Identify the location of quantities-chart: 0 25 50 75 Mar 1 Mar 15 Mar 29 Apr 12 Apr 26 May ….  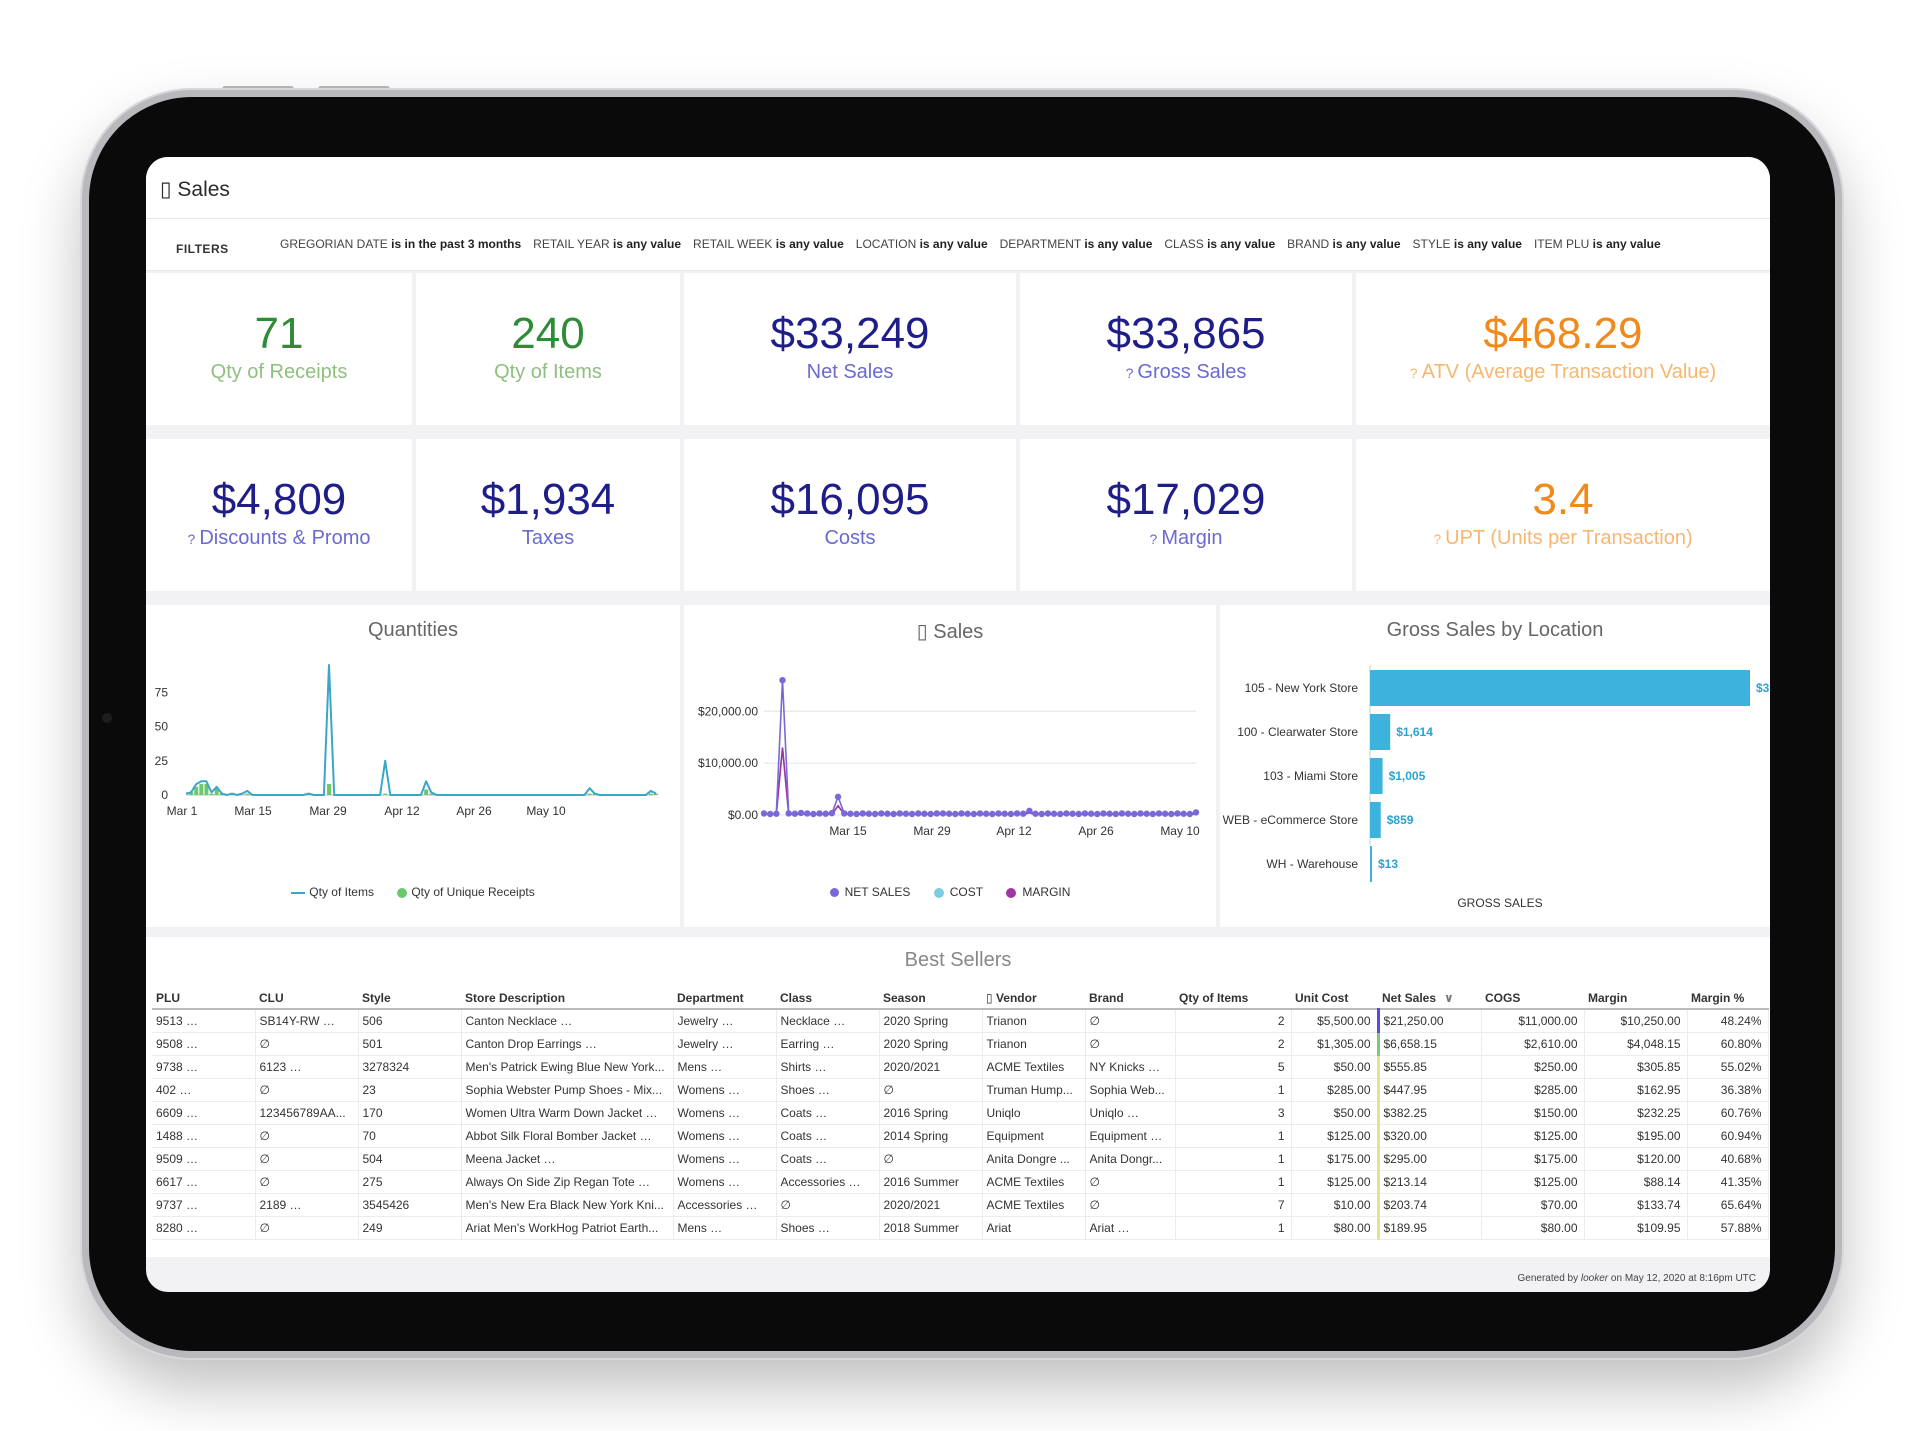
(413, 766).